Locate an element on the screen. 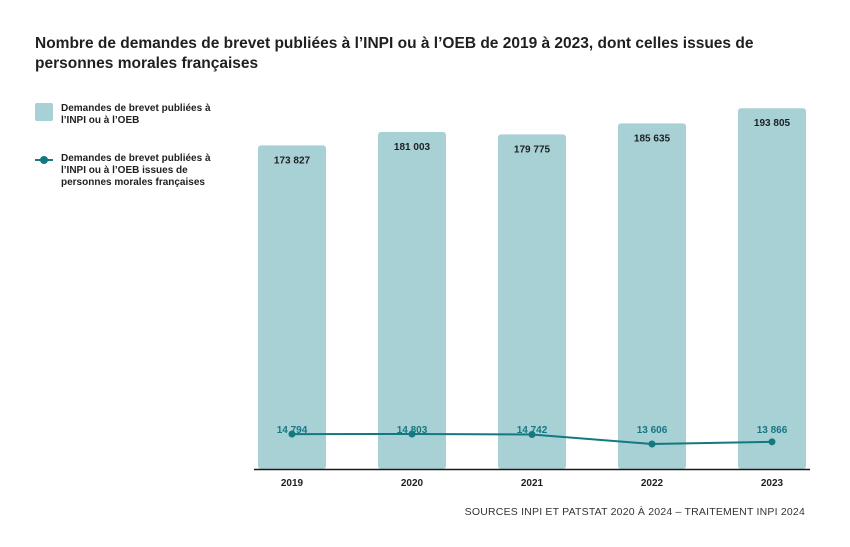 The height and width of the screenshot is (547, 850). line-value-label: 14 742 is located at coordinates (532, 430).